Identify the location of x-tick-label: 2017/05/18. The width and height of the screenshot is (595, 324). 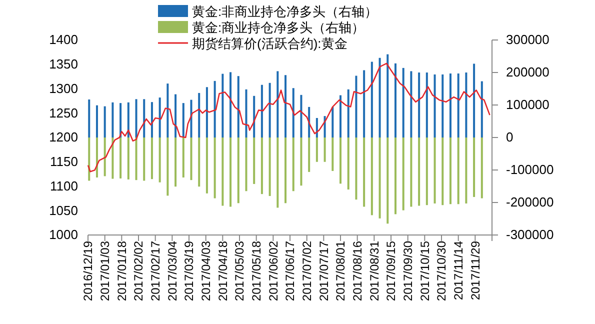
(257, 271).